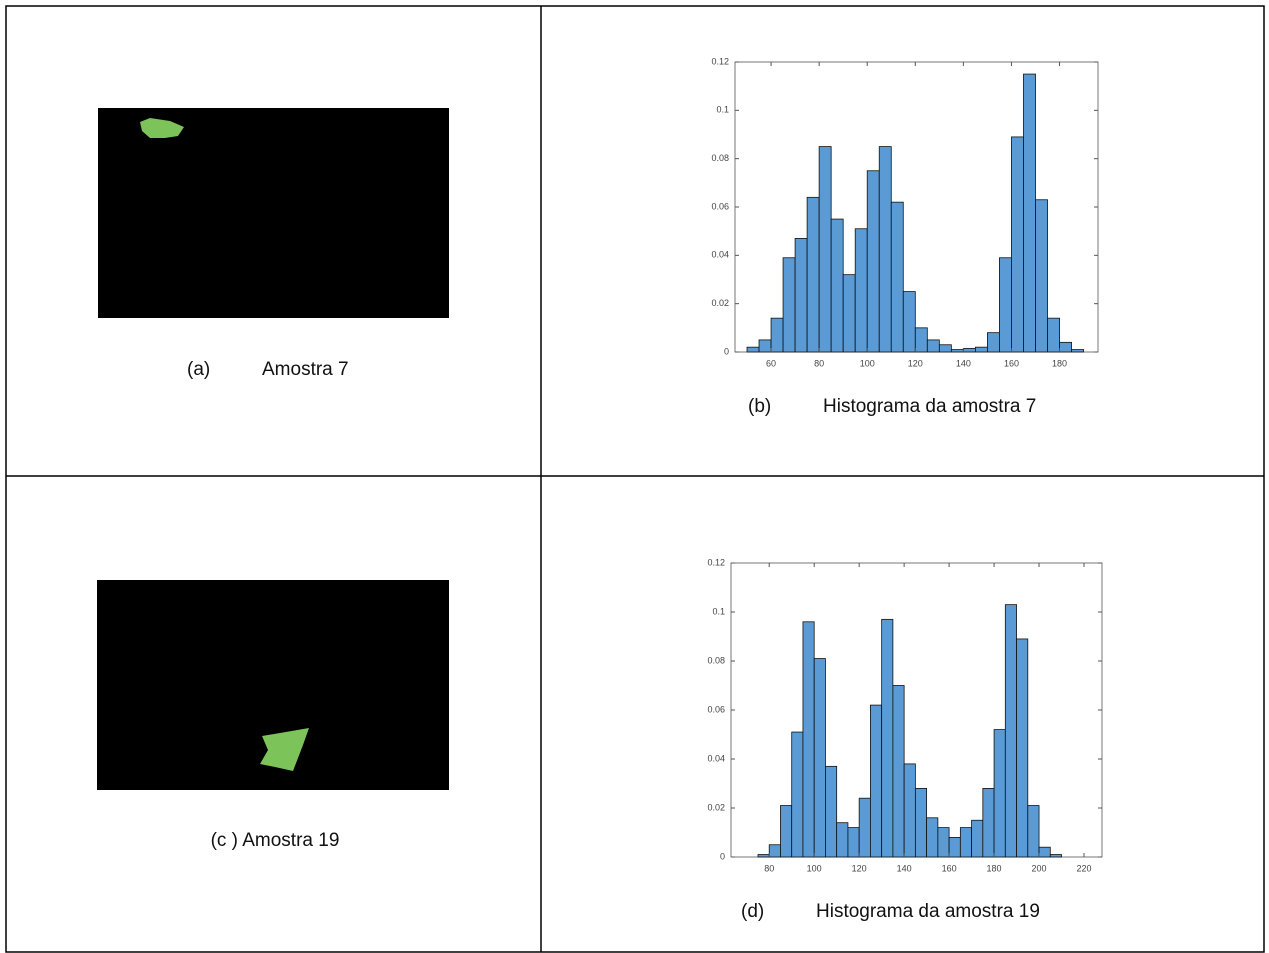  What do you see at coordinates (928, 911) in the screenshot?
I see `caption-text: Histograma da amostra 19` at bounding box center [928, 911].